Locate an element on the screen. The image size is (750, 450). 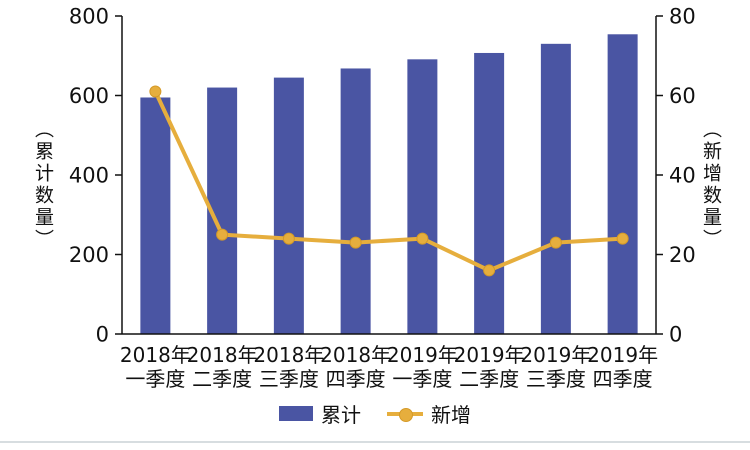
legend-label-new: 新增 is located at coordinates (451, 415).